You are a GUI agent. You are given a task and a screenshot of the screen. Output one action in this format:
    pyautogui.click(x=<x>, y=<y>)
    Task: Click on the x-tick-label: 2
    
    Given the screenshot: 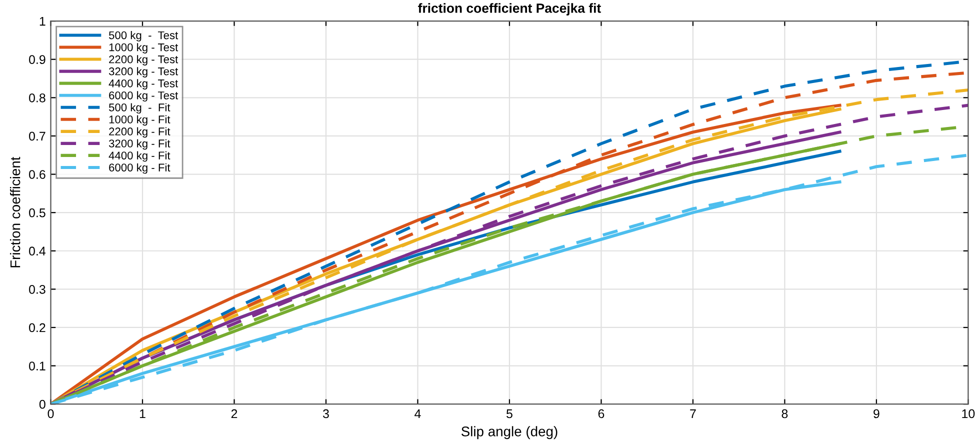 What is the action you would take?
    pyautogui.click(x=234, y=413)
    